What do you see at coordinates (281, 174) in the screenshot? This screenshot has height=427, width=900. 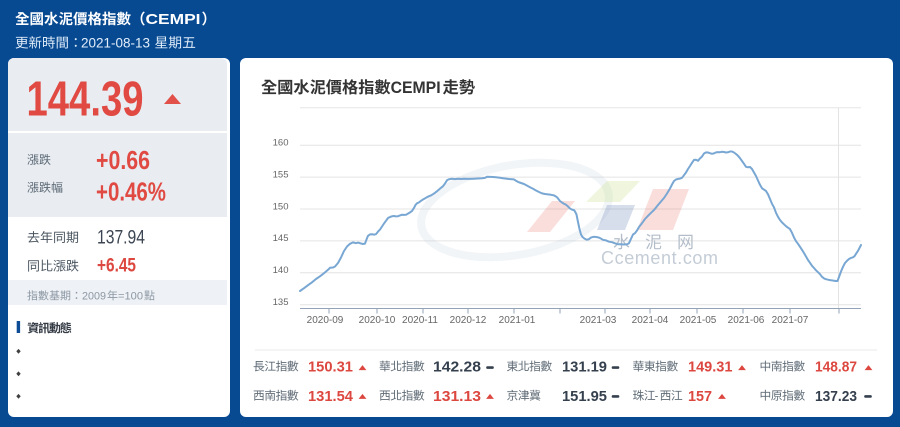 I see `svg-text: 155` at bounding box center [281, 174].